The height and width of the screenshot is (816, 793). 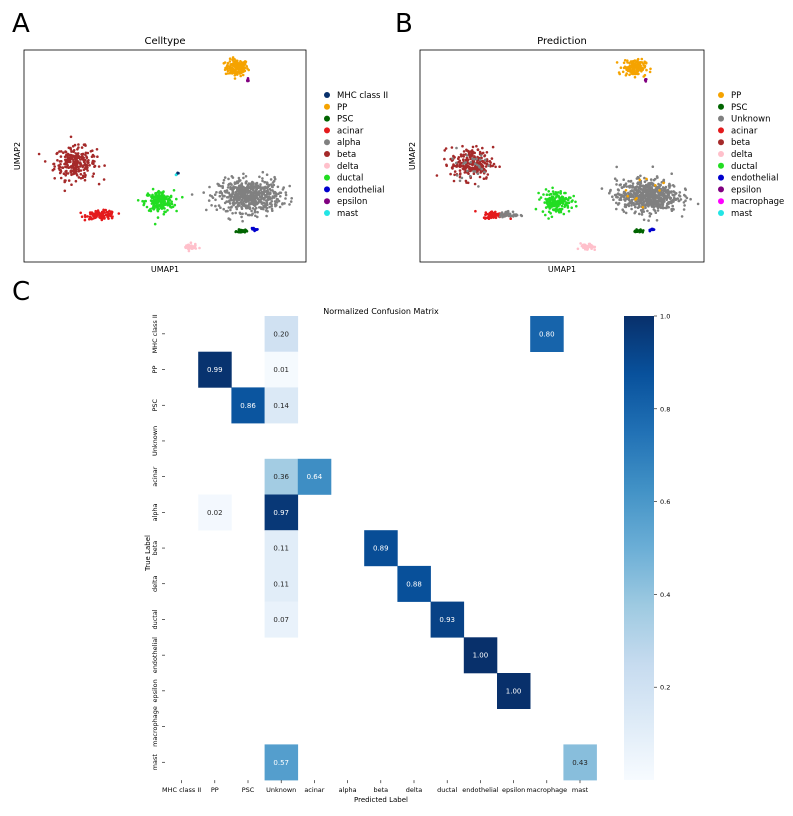 I want to click on umap-celltype-legend-label: MHC class II, so click(x=362, y=96).